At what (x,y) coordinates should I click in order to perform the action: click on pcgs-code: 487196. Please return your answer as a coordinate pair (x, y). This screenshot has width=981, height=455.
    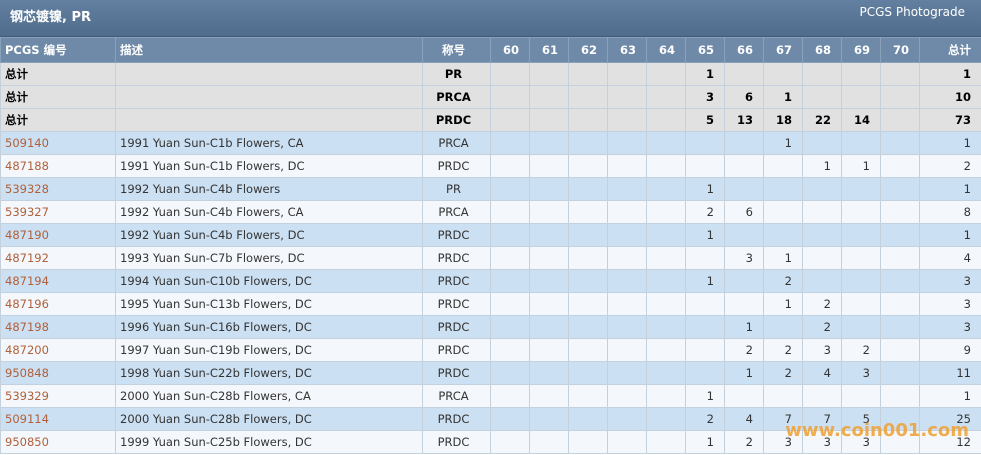
    Looking at the image, I should click on (58, 304).